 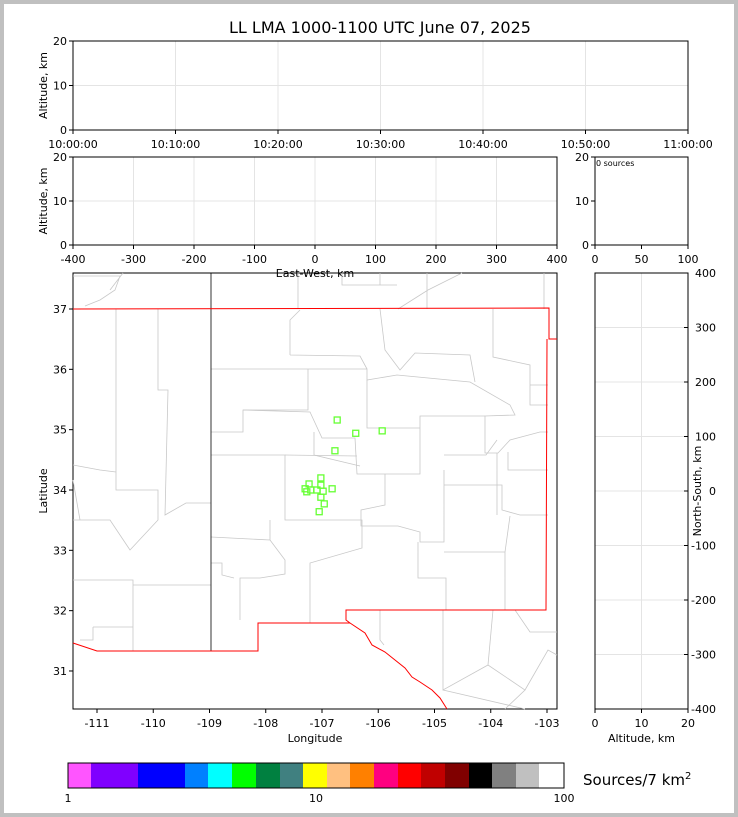 I want to click on x-tick-label: -400, so click(x=73, y=259).